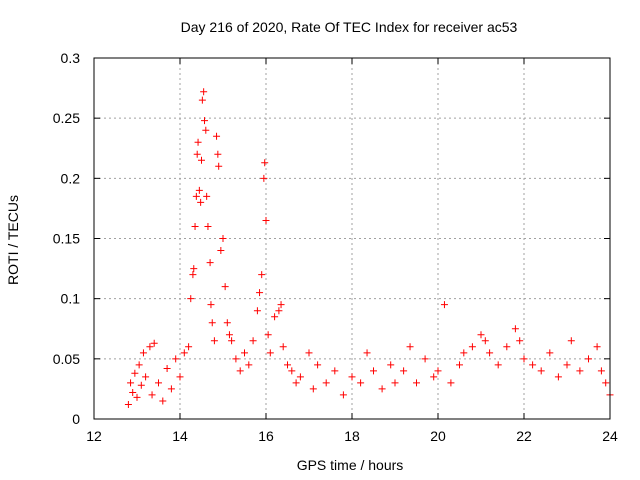  I want to click on x-axis-label: GPS time / hours, so click(350, 465).